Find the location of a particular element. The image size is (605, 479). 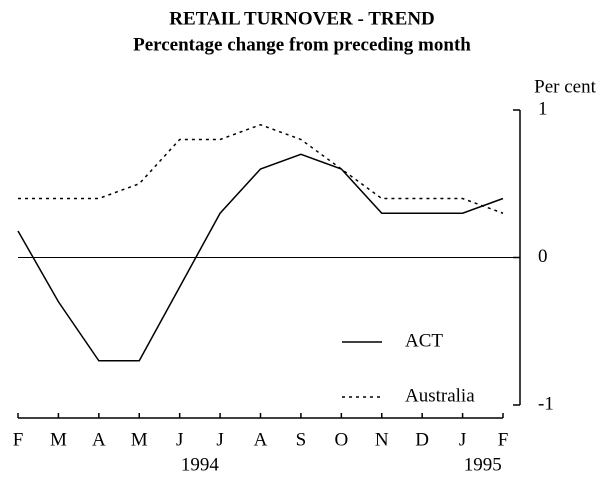

x-tick-label: D is located at coordinates (422, 439).